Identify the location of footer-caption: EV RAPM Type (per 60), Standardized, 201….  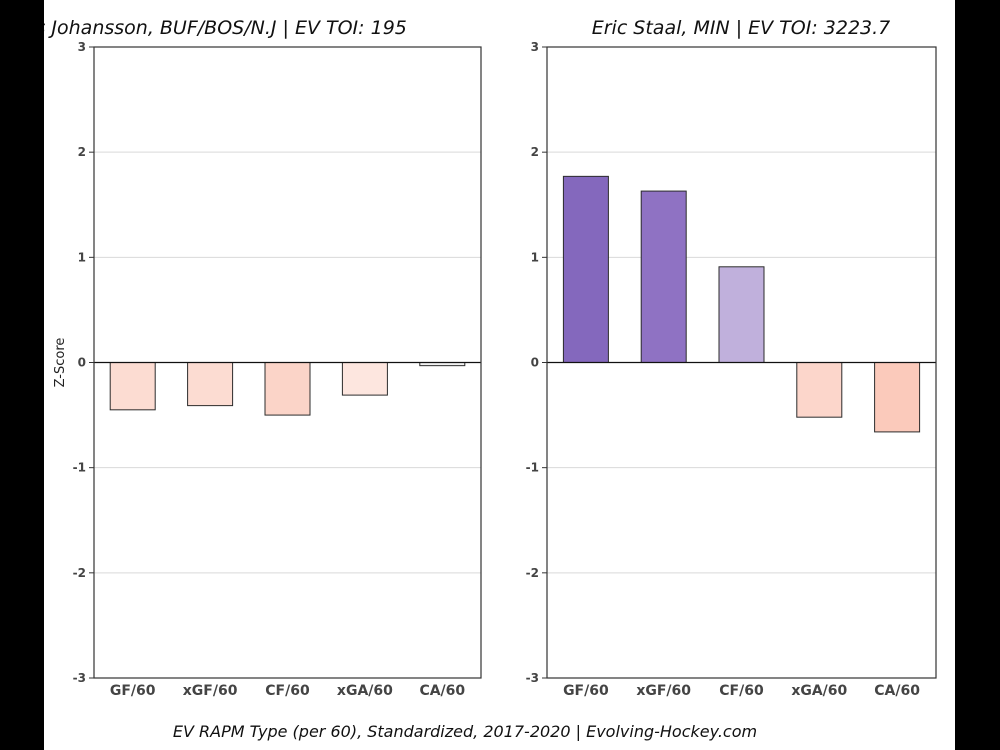
(465, 731).